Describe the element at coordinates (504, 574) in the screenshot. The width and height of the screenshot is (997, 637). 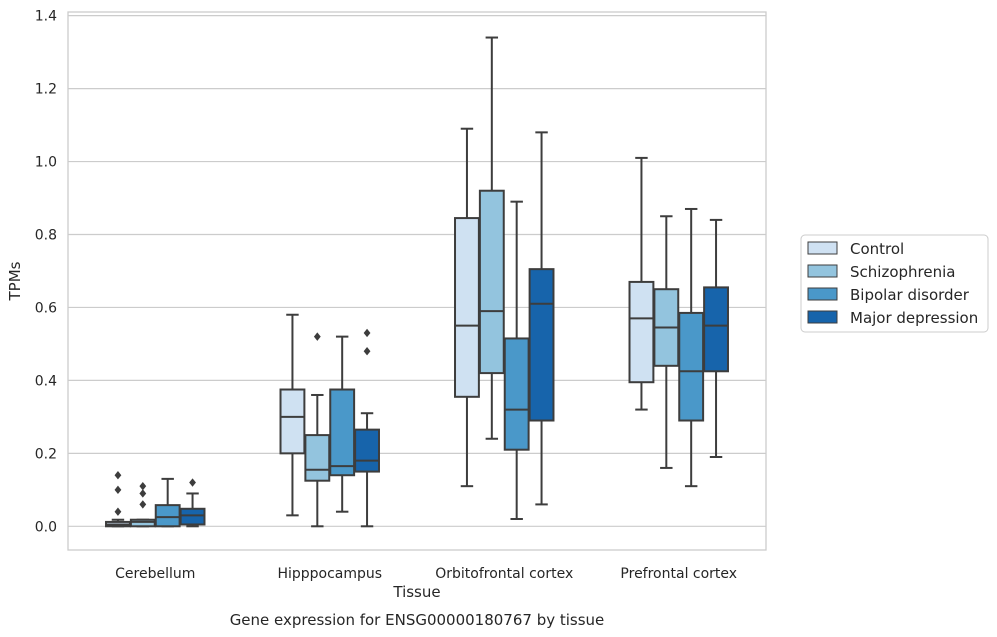
I see `x-tick-label-2: Orbitofrontal cortex` at that location.